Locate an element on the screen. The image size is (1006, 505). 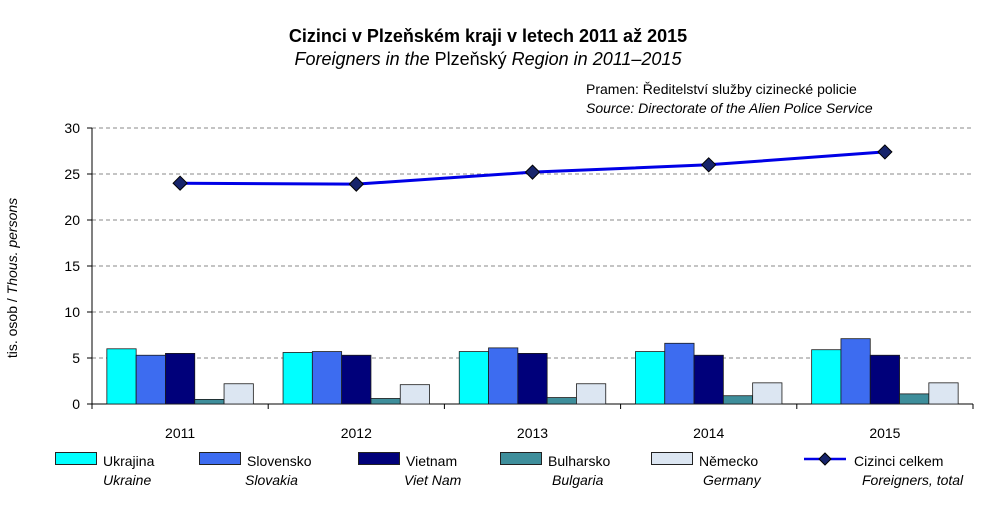
x-tick-label: 2011 is located at coordinates (180, 433).